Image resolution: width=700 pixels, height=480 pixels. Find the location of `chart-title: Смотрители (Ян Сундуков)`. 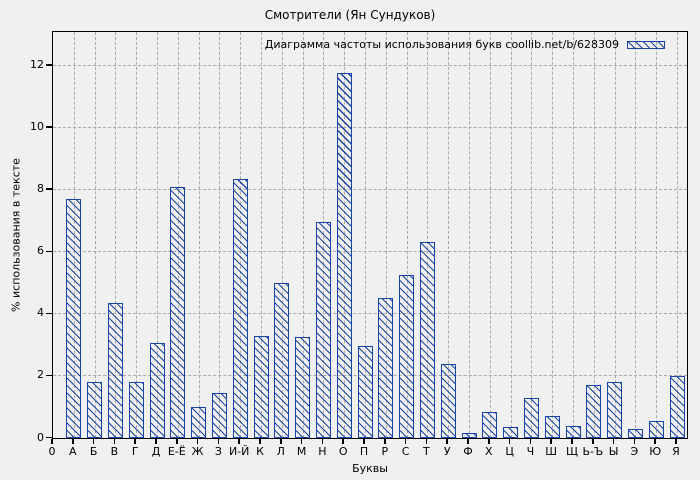

chart-title: Смотрители (Ян Сундуков) is located at coordinates (350, 15).